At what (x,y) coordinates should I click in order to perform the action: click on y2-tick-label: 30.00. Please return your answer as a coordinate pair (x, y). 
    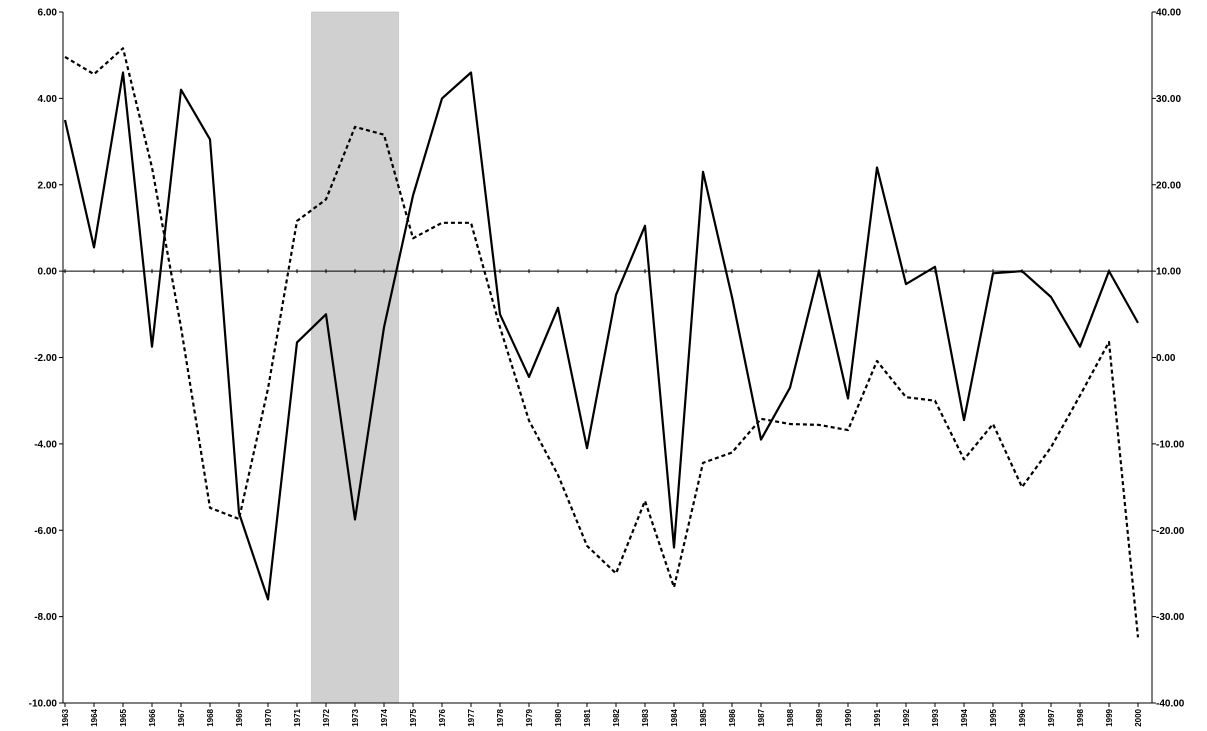
    Looking at the image, I should click on (1168, 99).